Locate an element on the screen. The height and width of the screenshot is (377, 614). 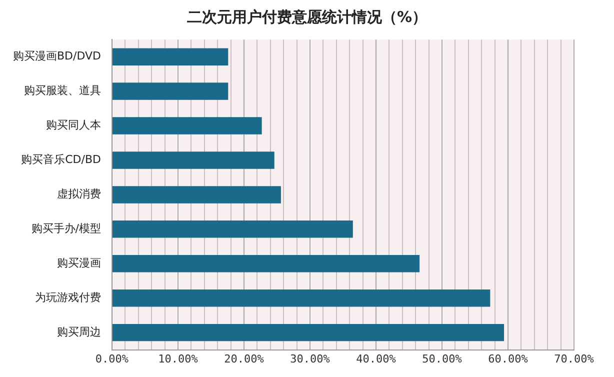
y-tick-label: 为玩游戏付费 is located at coordinates (67, 297).